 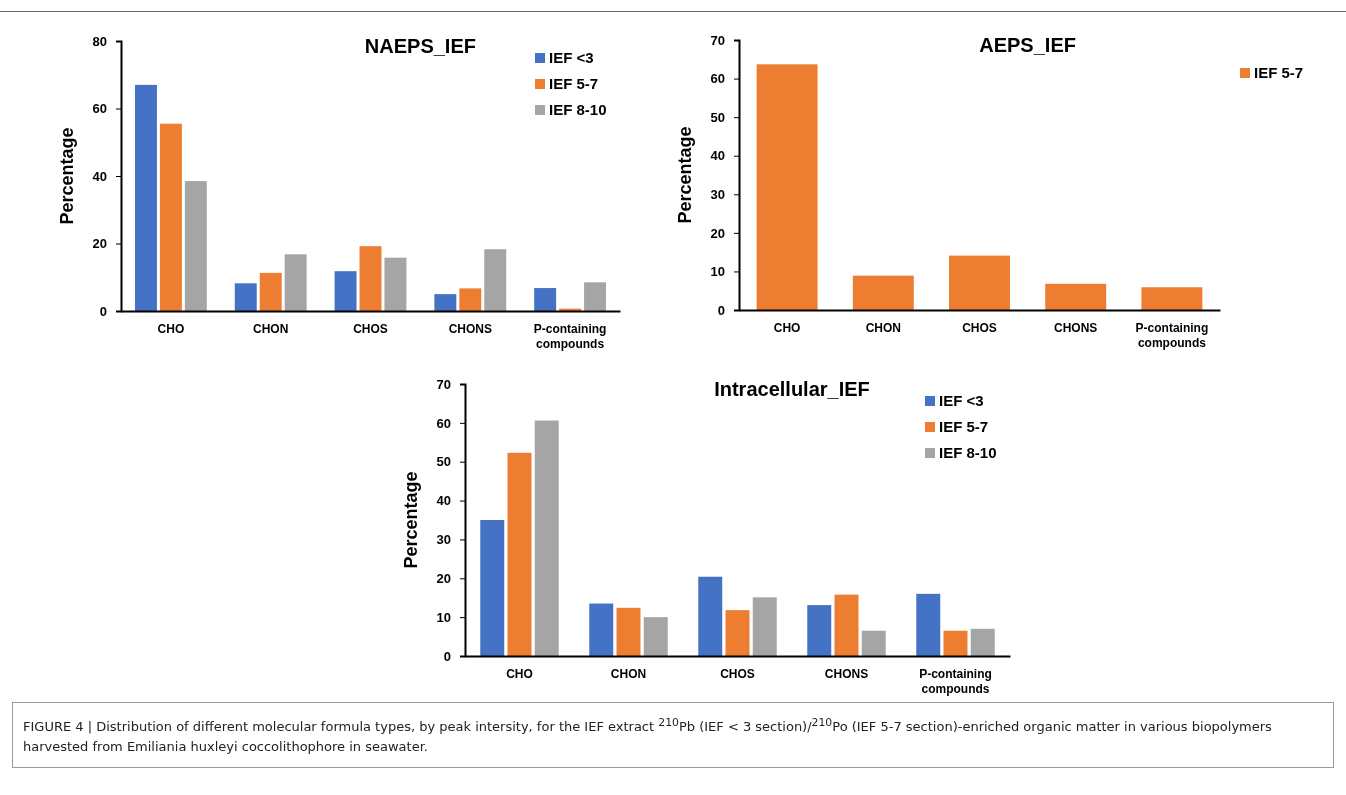 What do you see at coordinates (792, 389) in the screenshot?
I see `chart-title: Intracellular_IEF` at bounding box center [792, 389].